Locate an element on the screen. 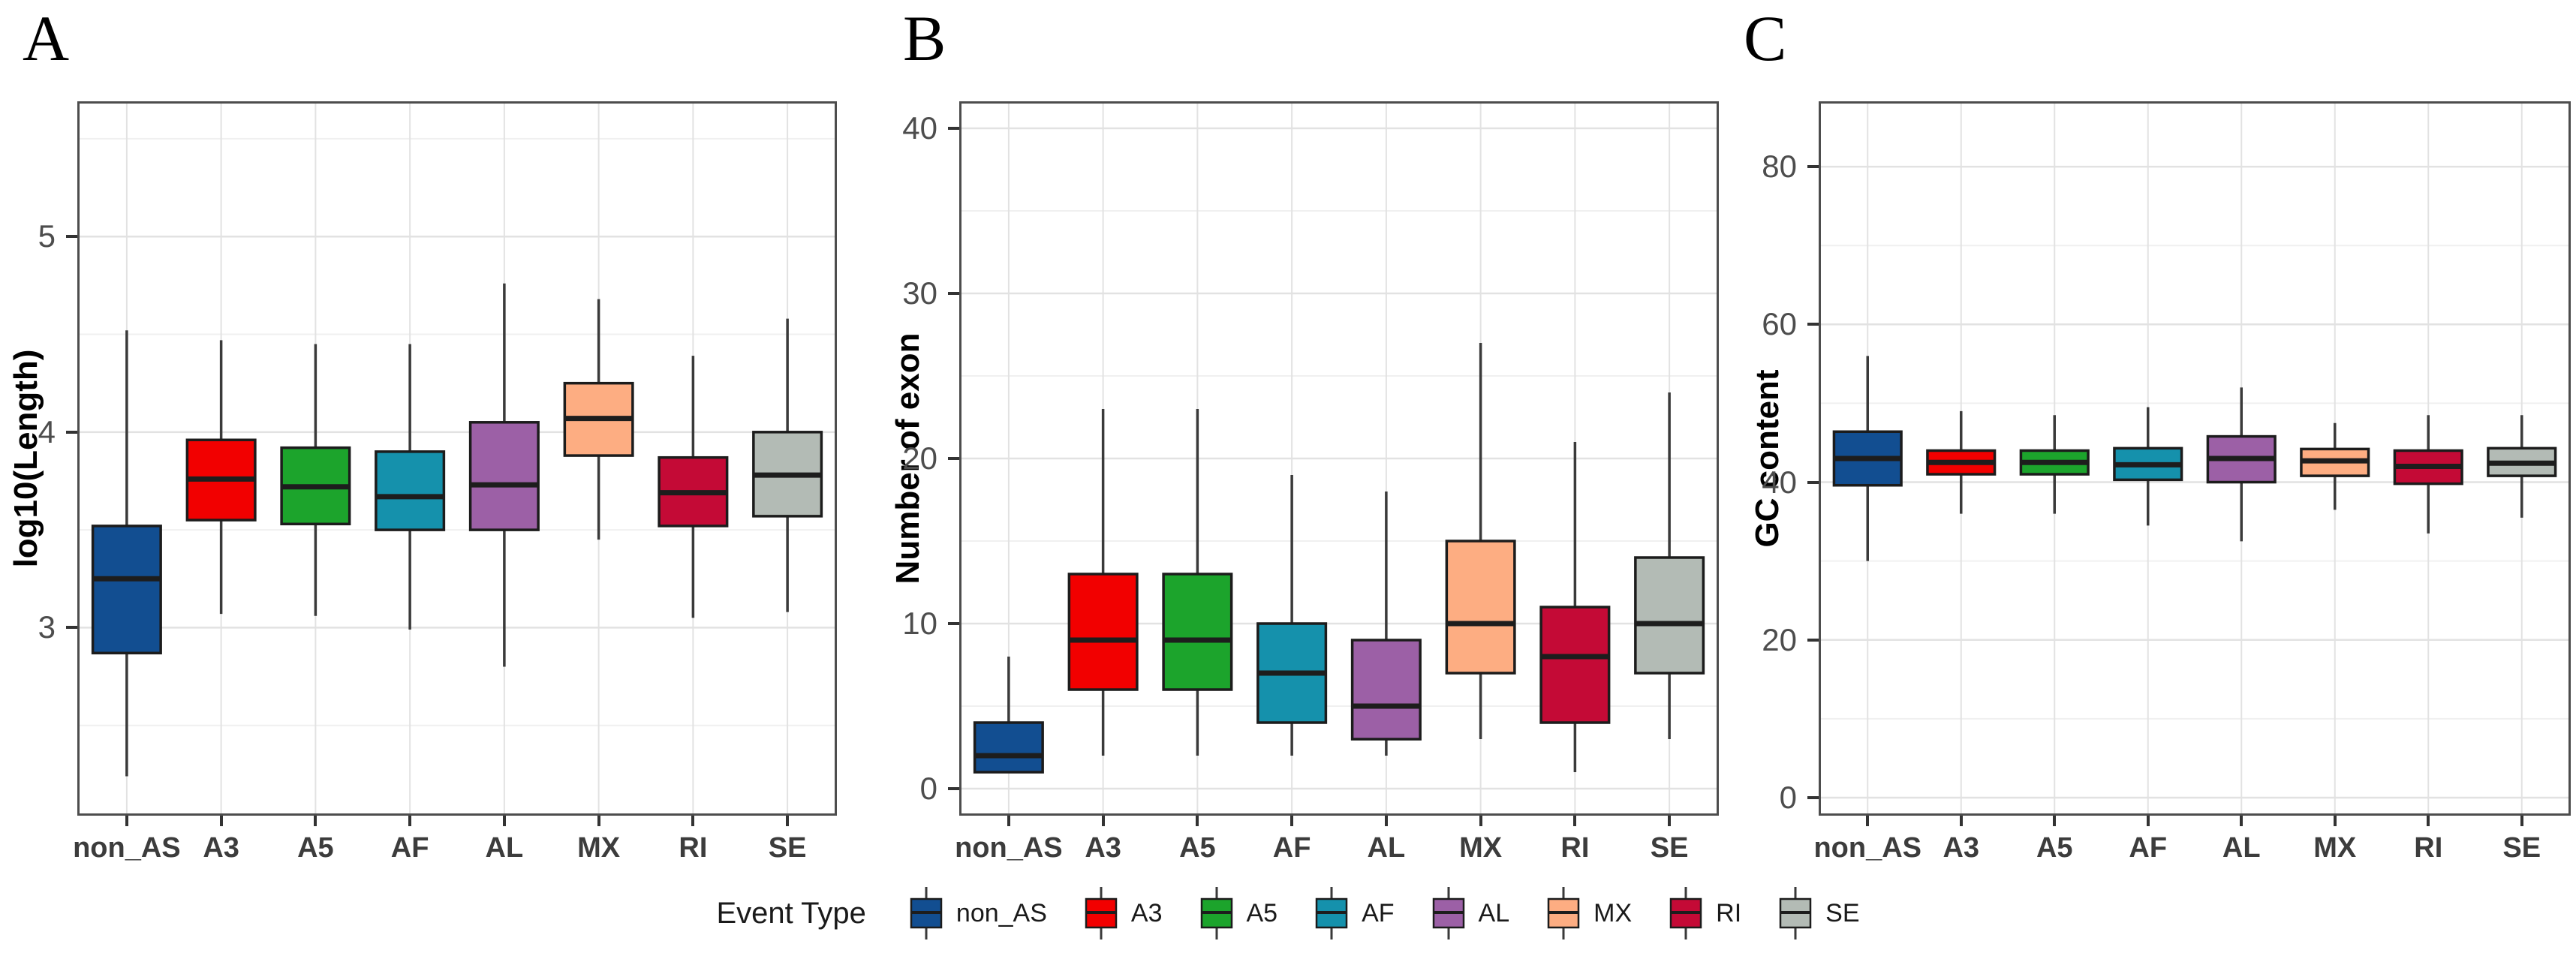 The height and width of the screenshot is (953, 2576). legend-label-AL: AL is located at coordinates (1494, 912).